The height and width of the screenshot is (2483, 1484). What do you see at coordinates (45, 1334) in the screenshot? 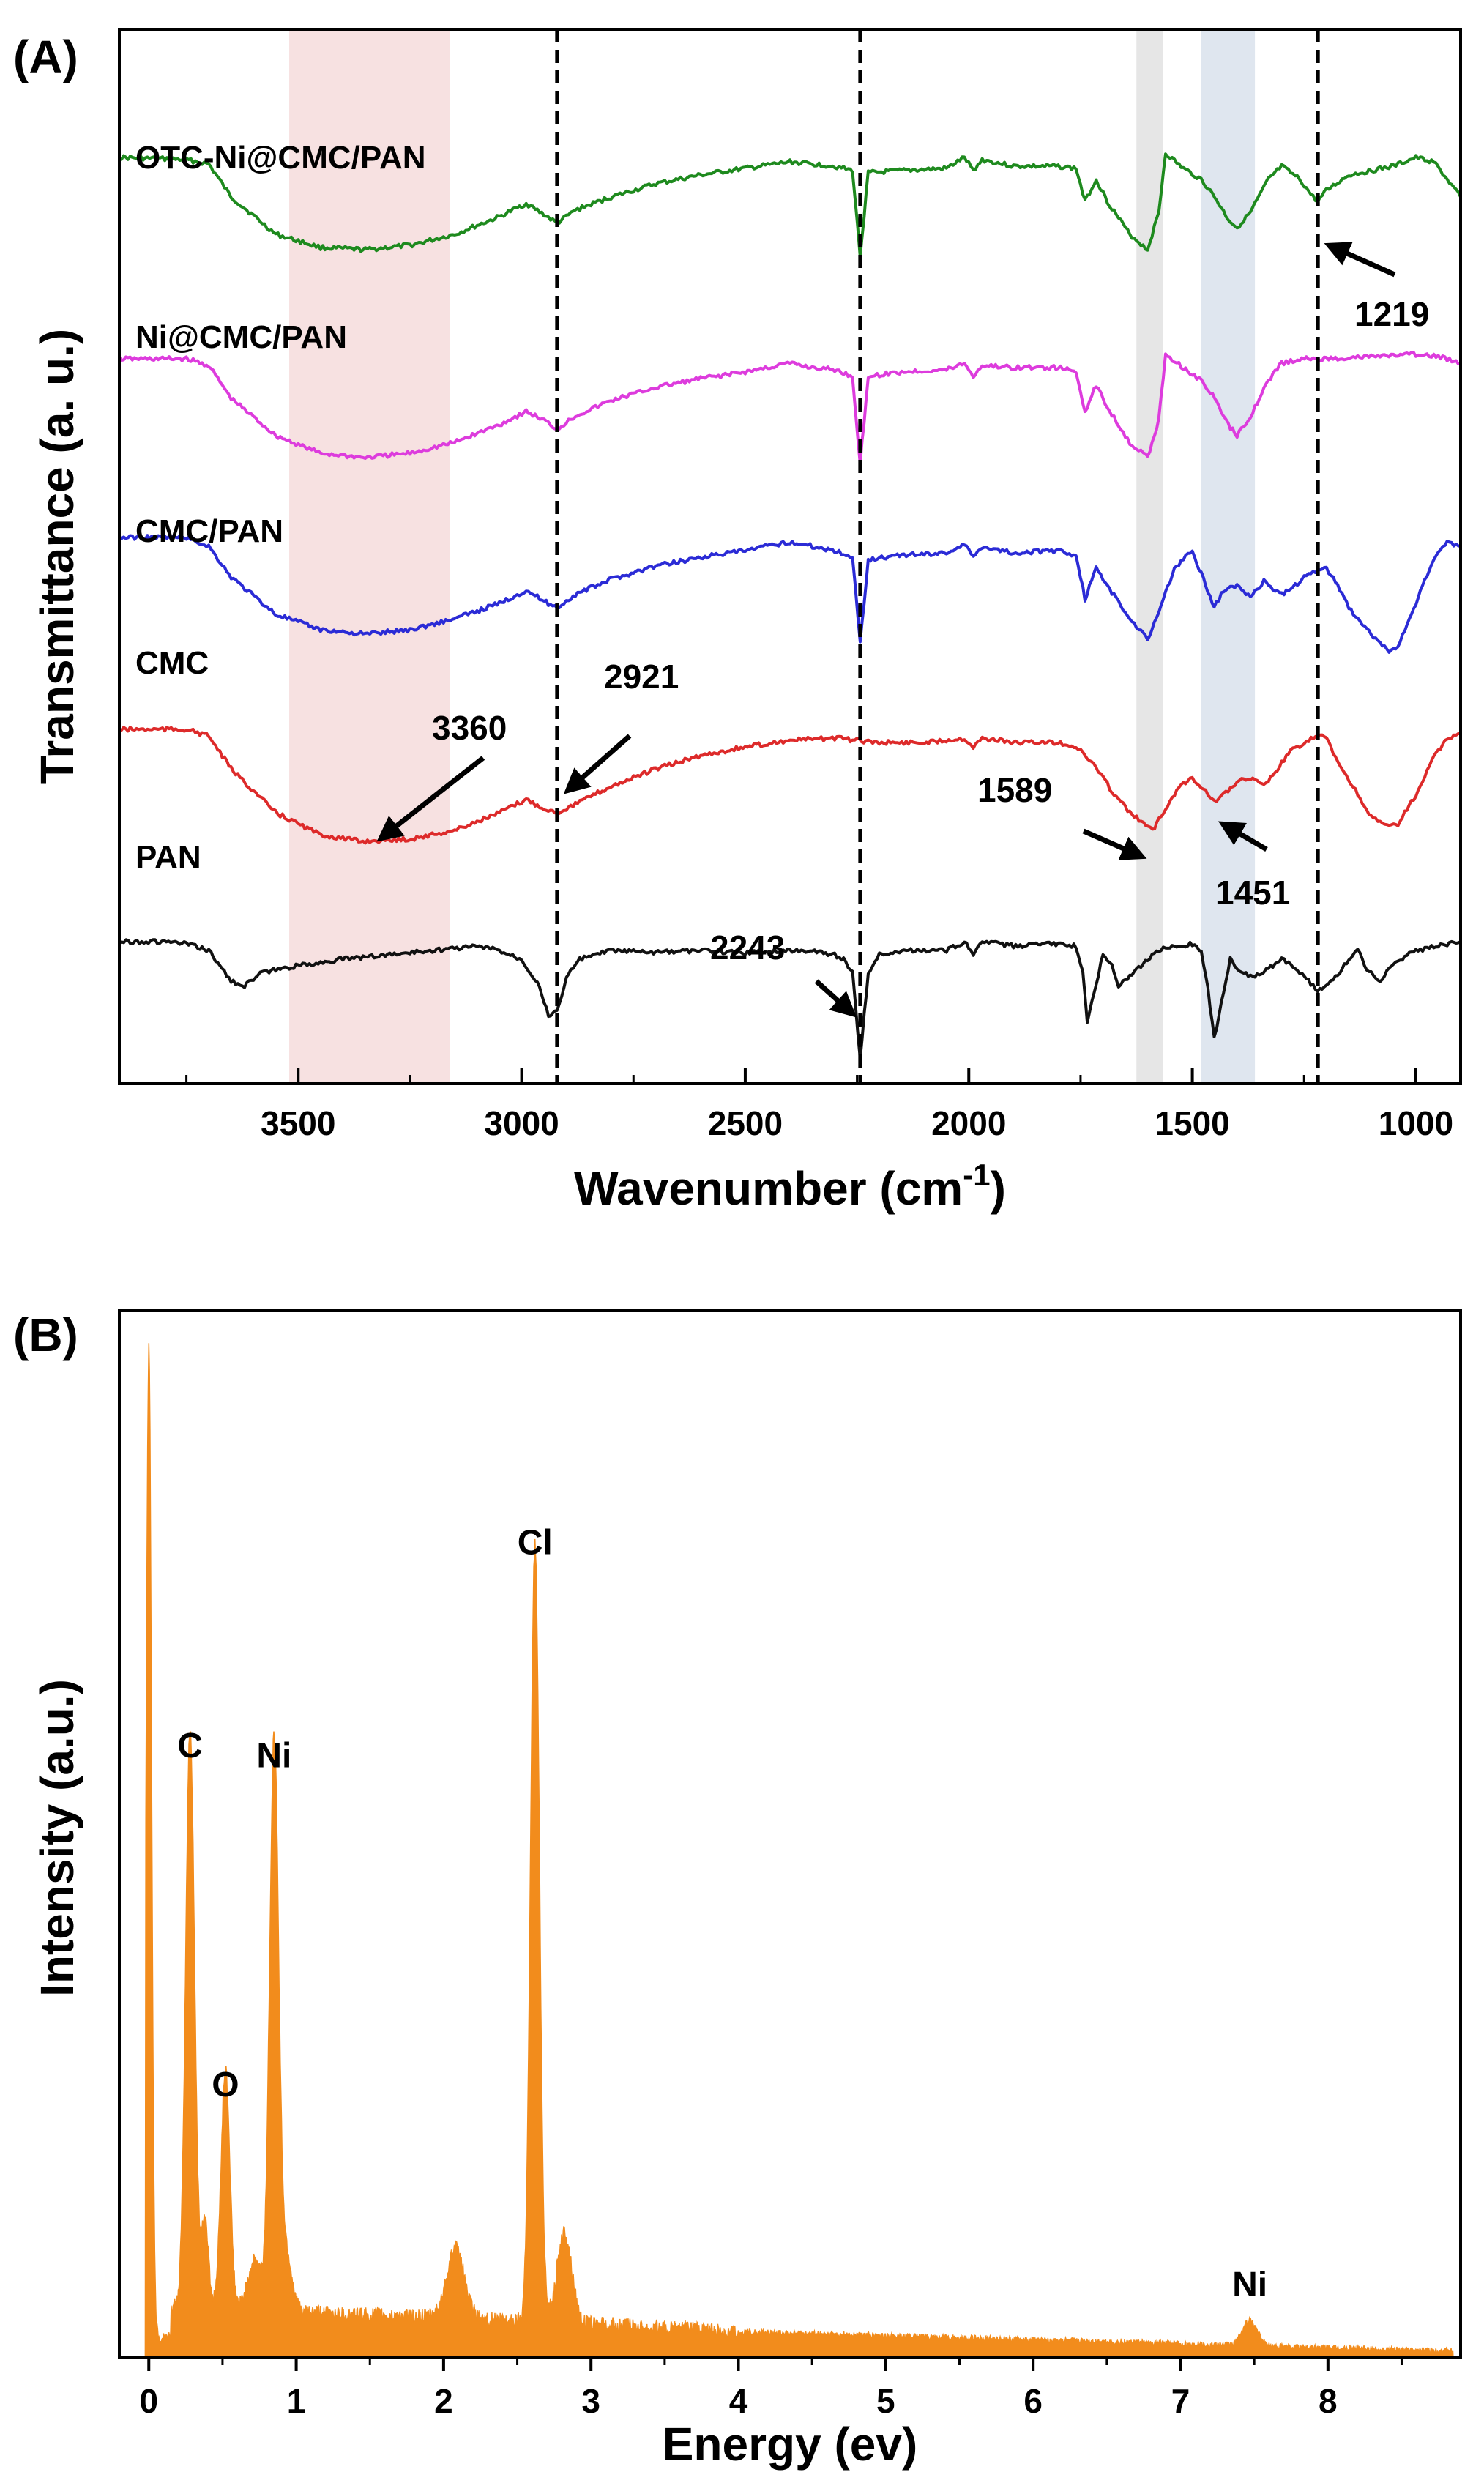
I see `panel-b-label: (B)` at bounding box center [45, 1334].